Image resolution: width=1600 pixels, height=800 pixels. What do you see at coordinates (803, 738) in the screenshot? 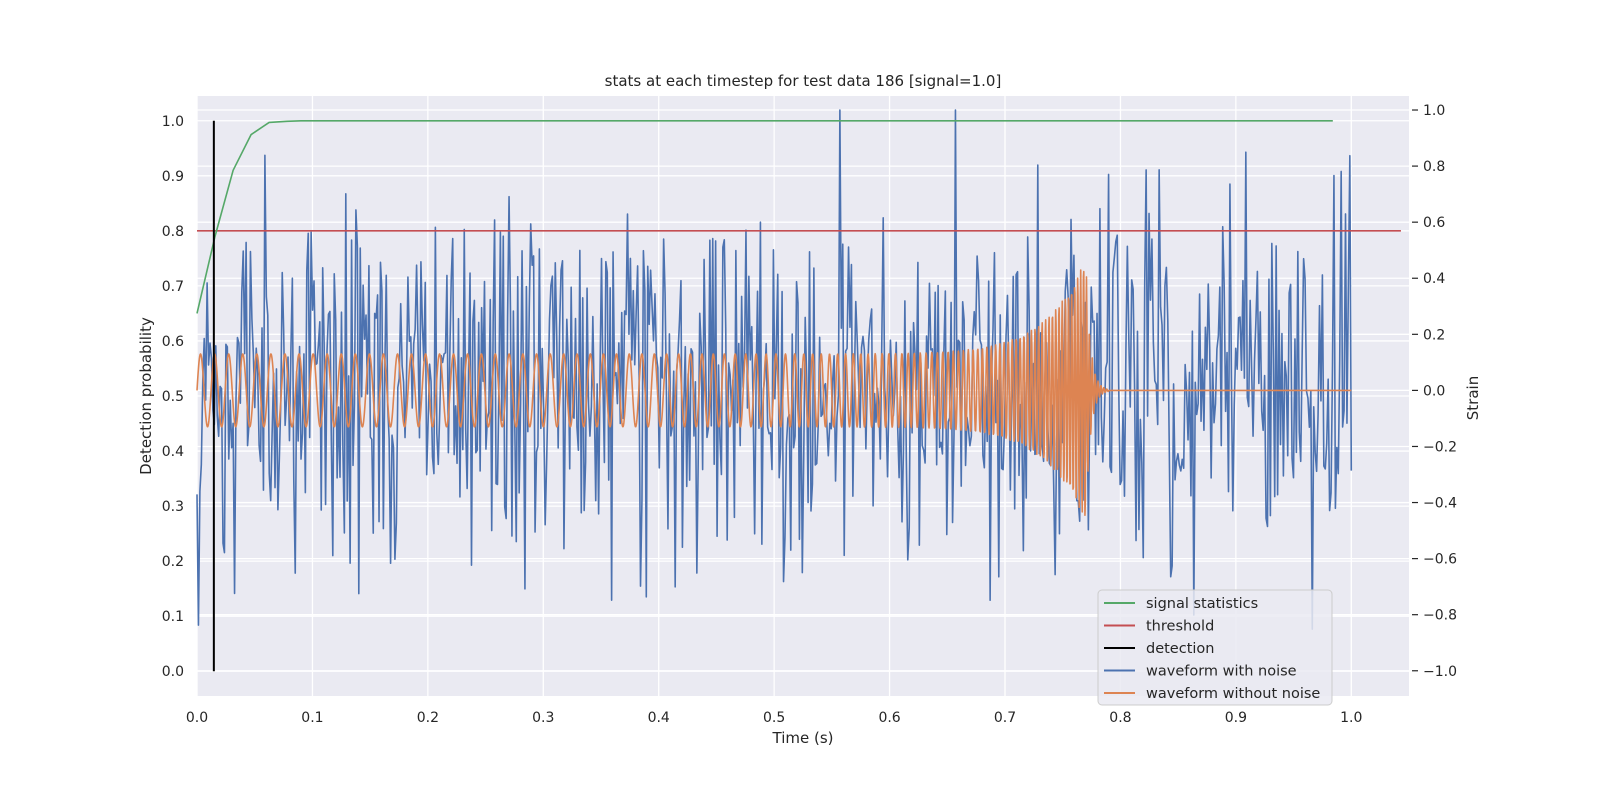
I see `x-axis-label: Time (s)` at bounding box center [803, 738].